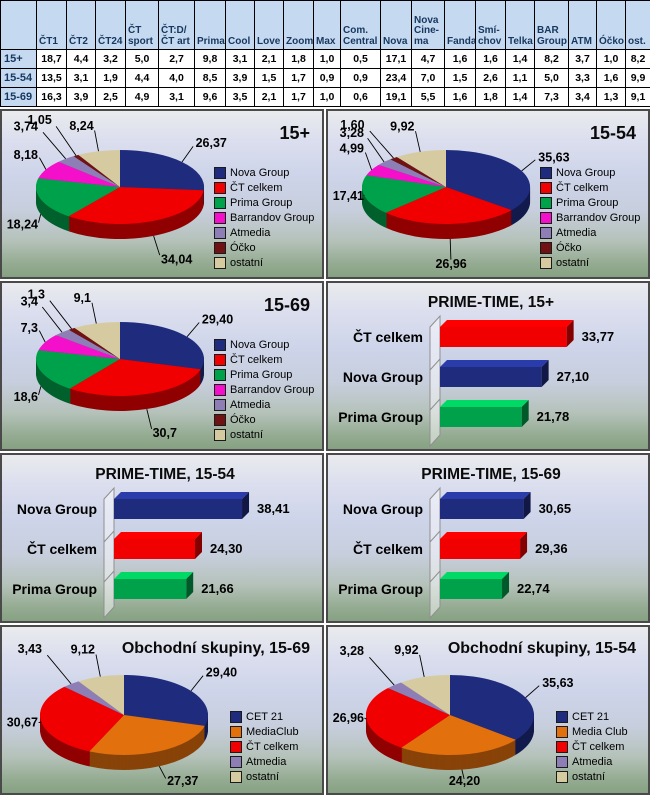 Image resolution: width=650 pixels, height=795 pixels. Describe the element at coordinates (81, 97) in the screenshot. I see `share-value-cell: 3,9` at that location.